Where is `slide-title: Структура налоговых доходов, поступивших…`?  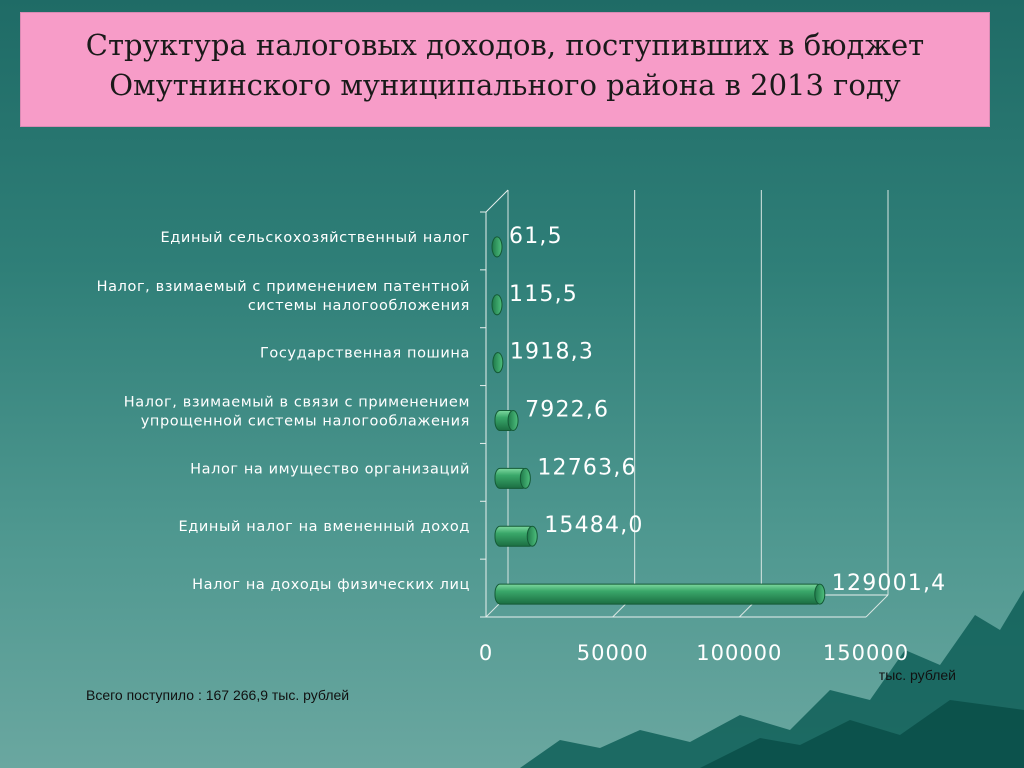
slide-title: Структура налоговых доходов, поступивших… is located at coordinates (505, 65).